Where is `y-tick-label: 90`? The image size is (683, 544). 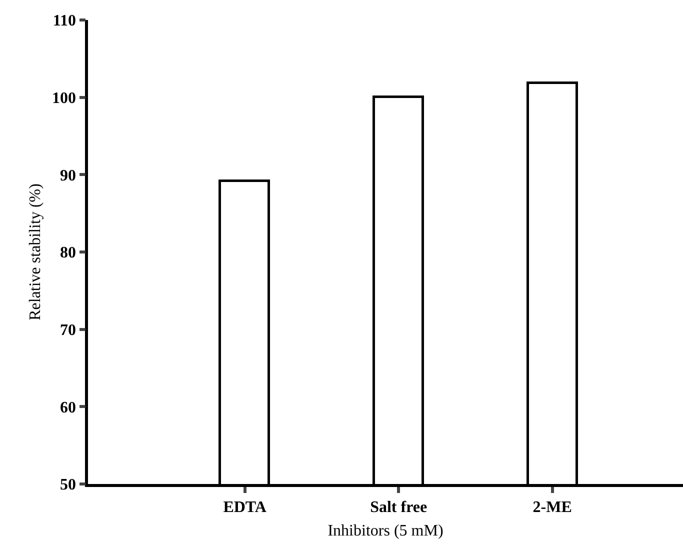
y-tick-label: 90 is located at coordinates (68, 175).